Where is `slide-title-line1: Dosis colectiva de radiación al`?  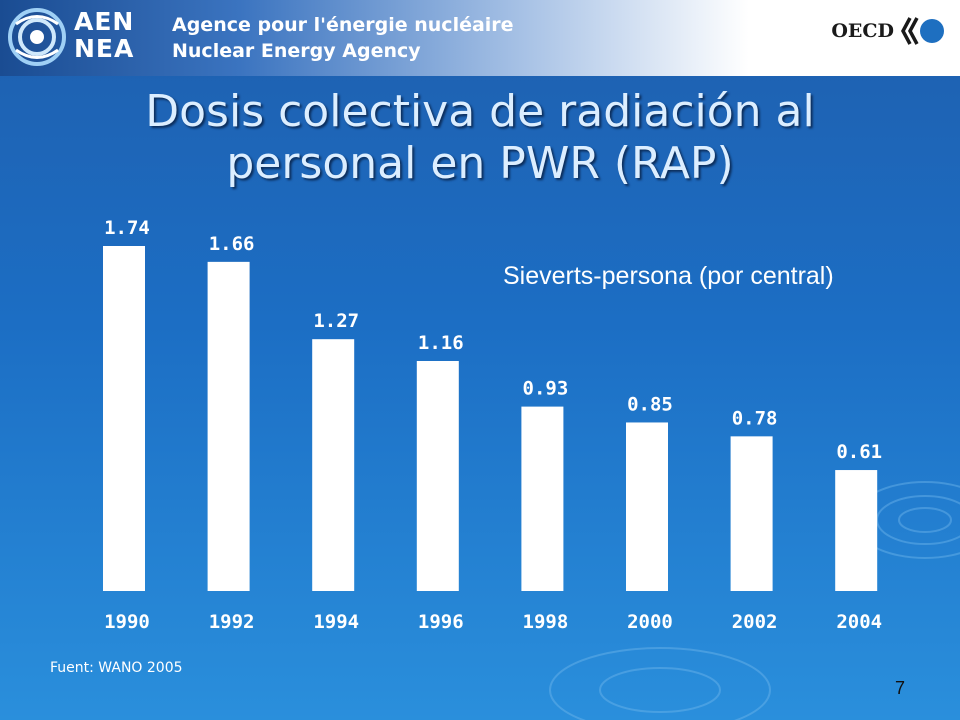
slide-title-line1: Dosis colectiva de radiación al is located at coordinates (480, 111).